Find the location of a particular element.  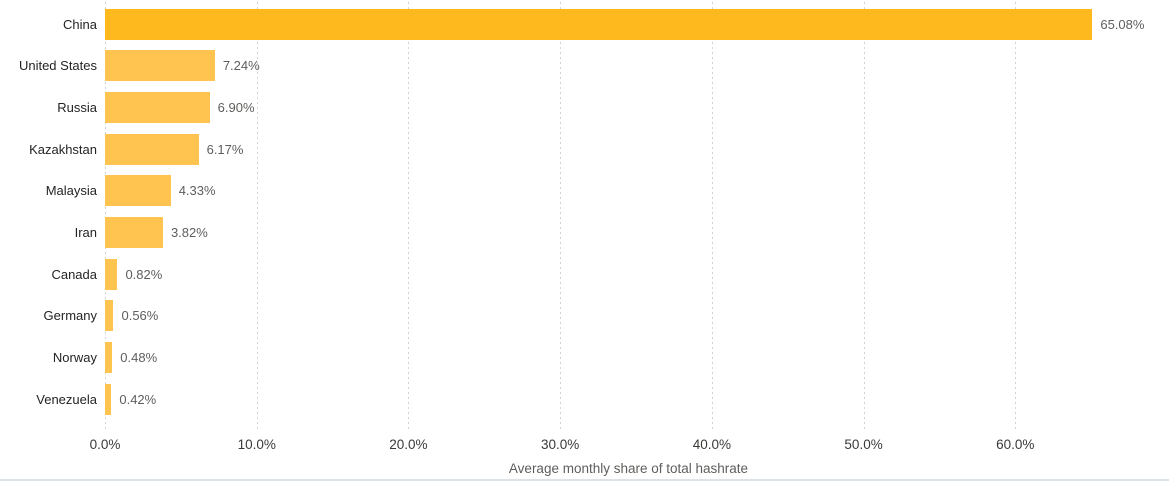

x-tick-label: 0.0% is located at coordinates (105, 444).